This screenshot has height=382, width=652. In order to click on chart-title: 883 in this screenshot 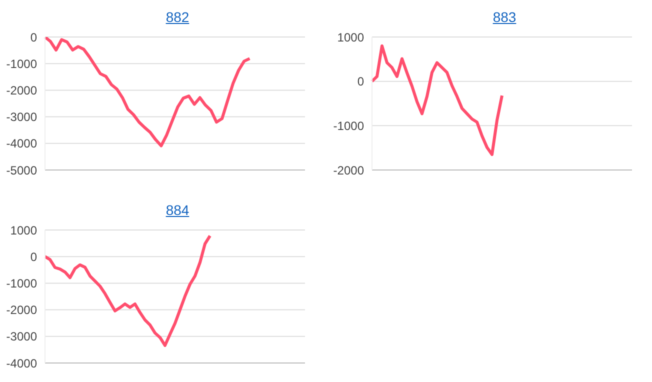, I will do `click(504, 17)`.